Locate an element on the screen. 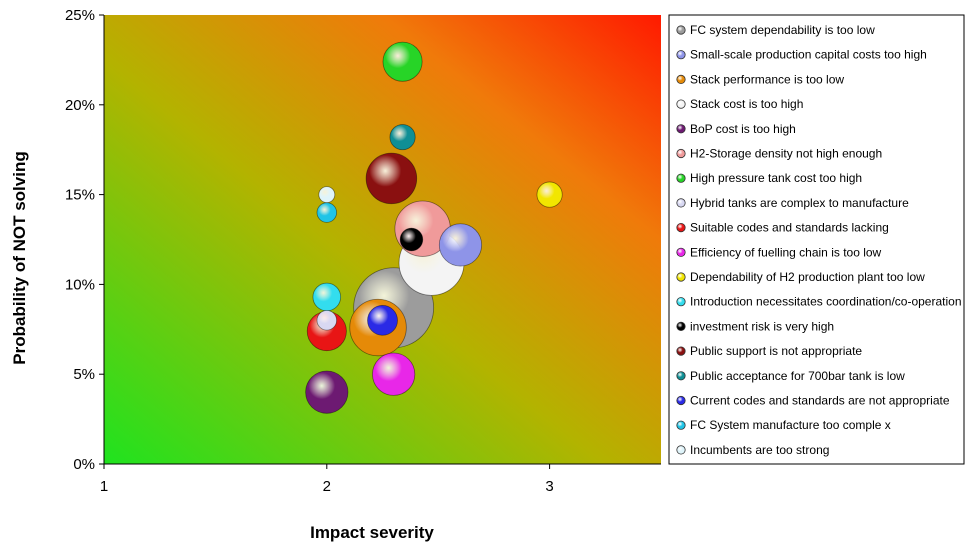  legend-label: Public support is not appropriate is located at coordinates (776, 351).